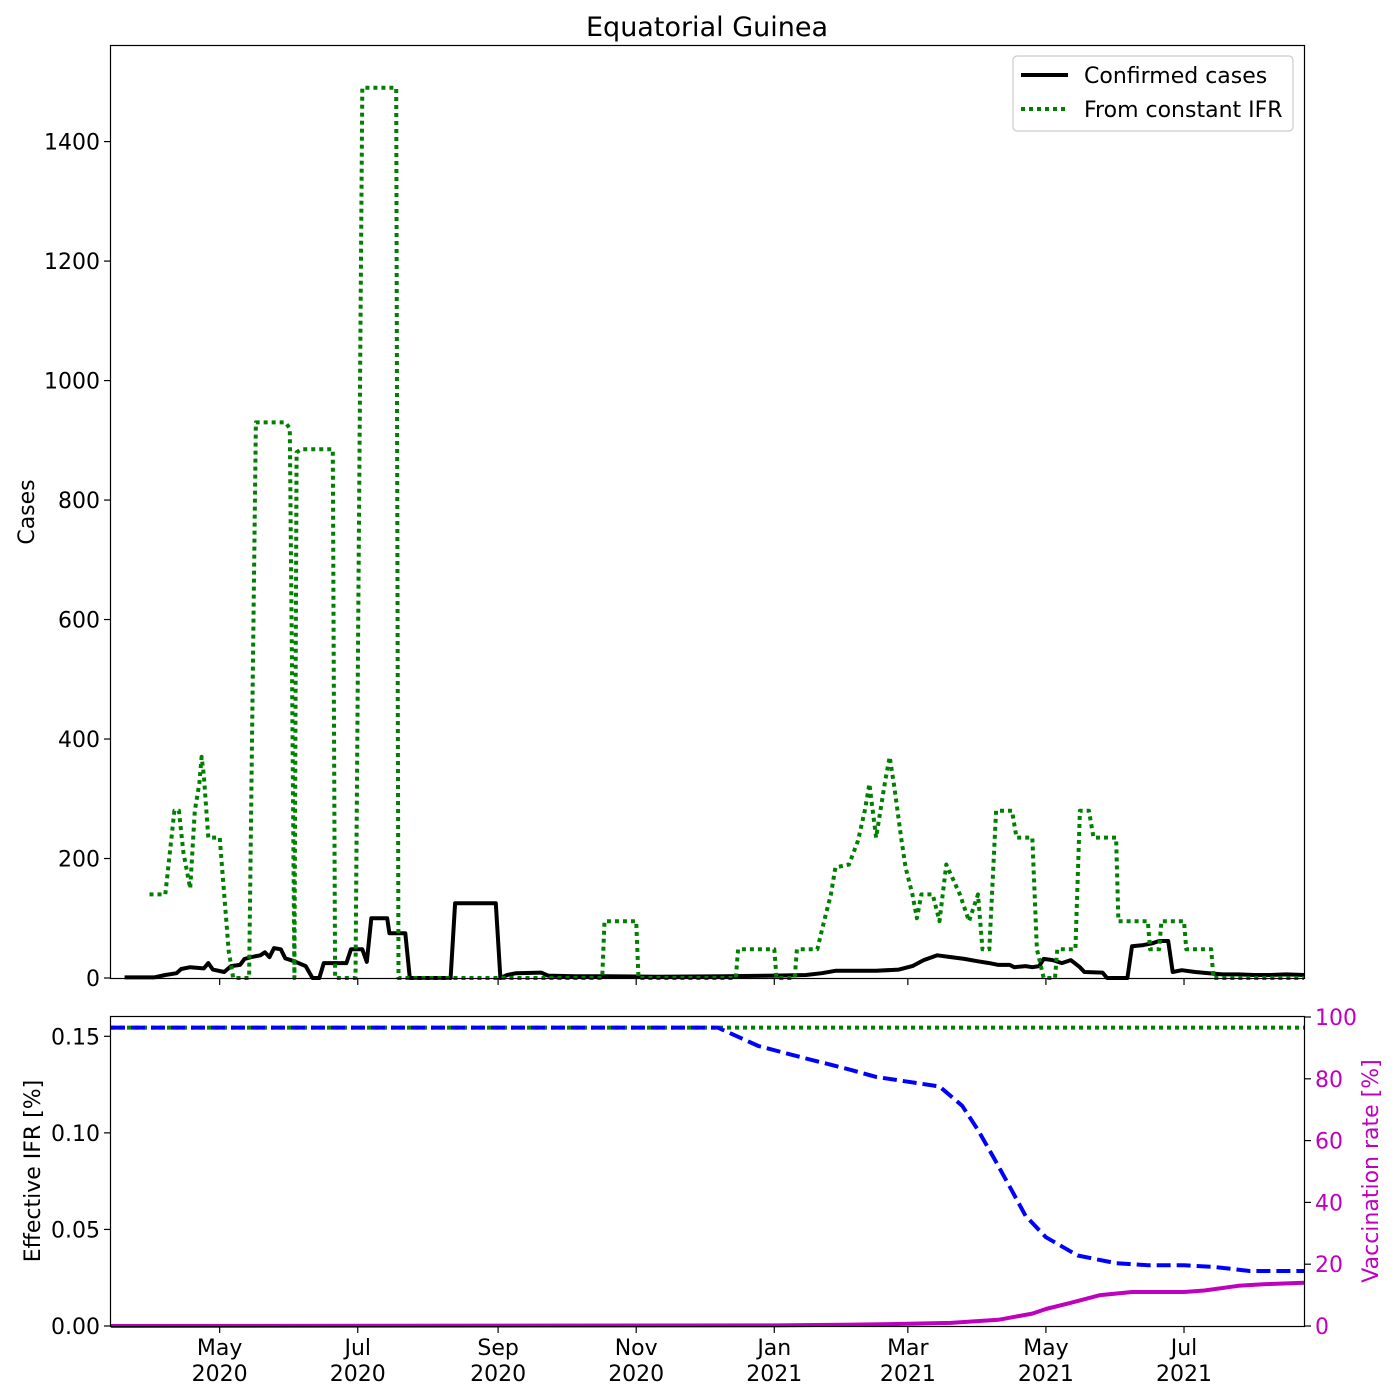 The height and width of the screenshot is (1400, 1400). I want to click on ifr-y-tick-label: 0.05, so click(75, 1230).